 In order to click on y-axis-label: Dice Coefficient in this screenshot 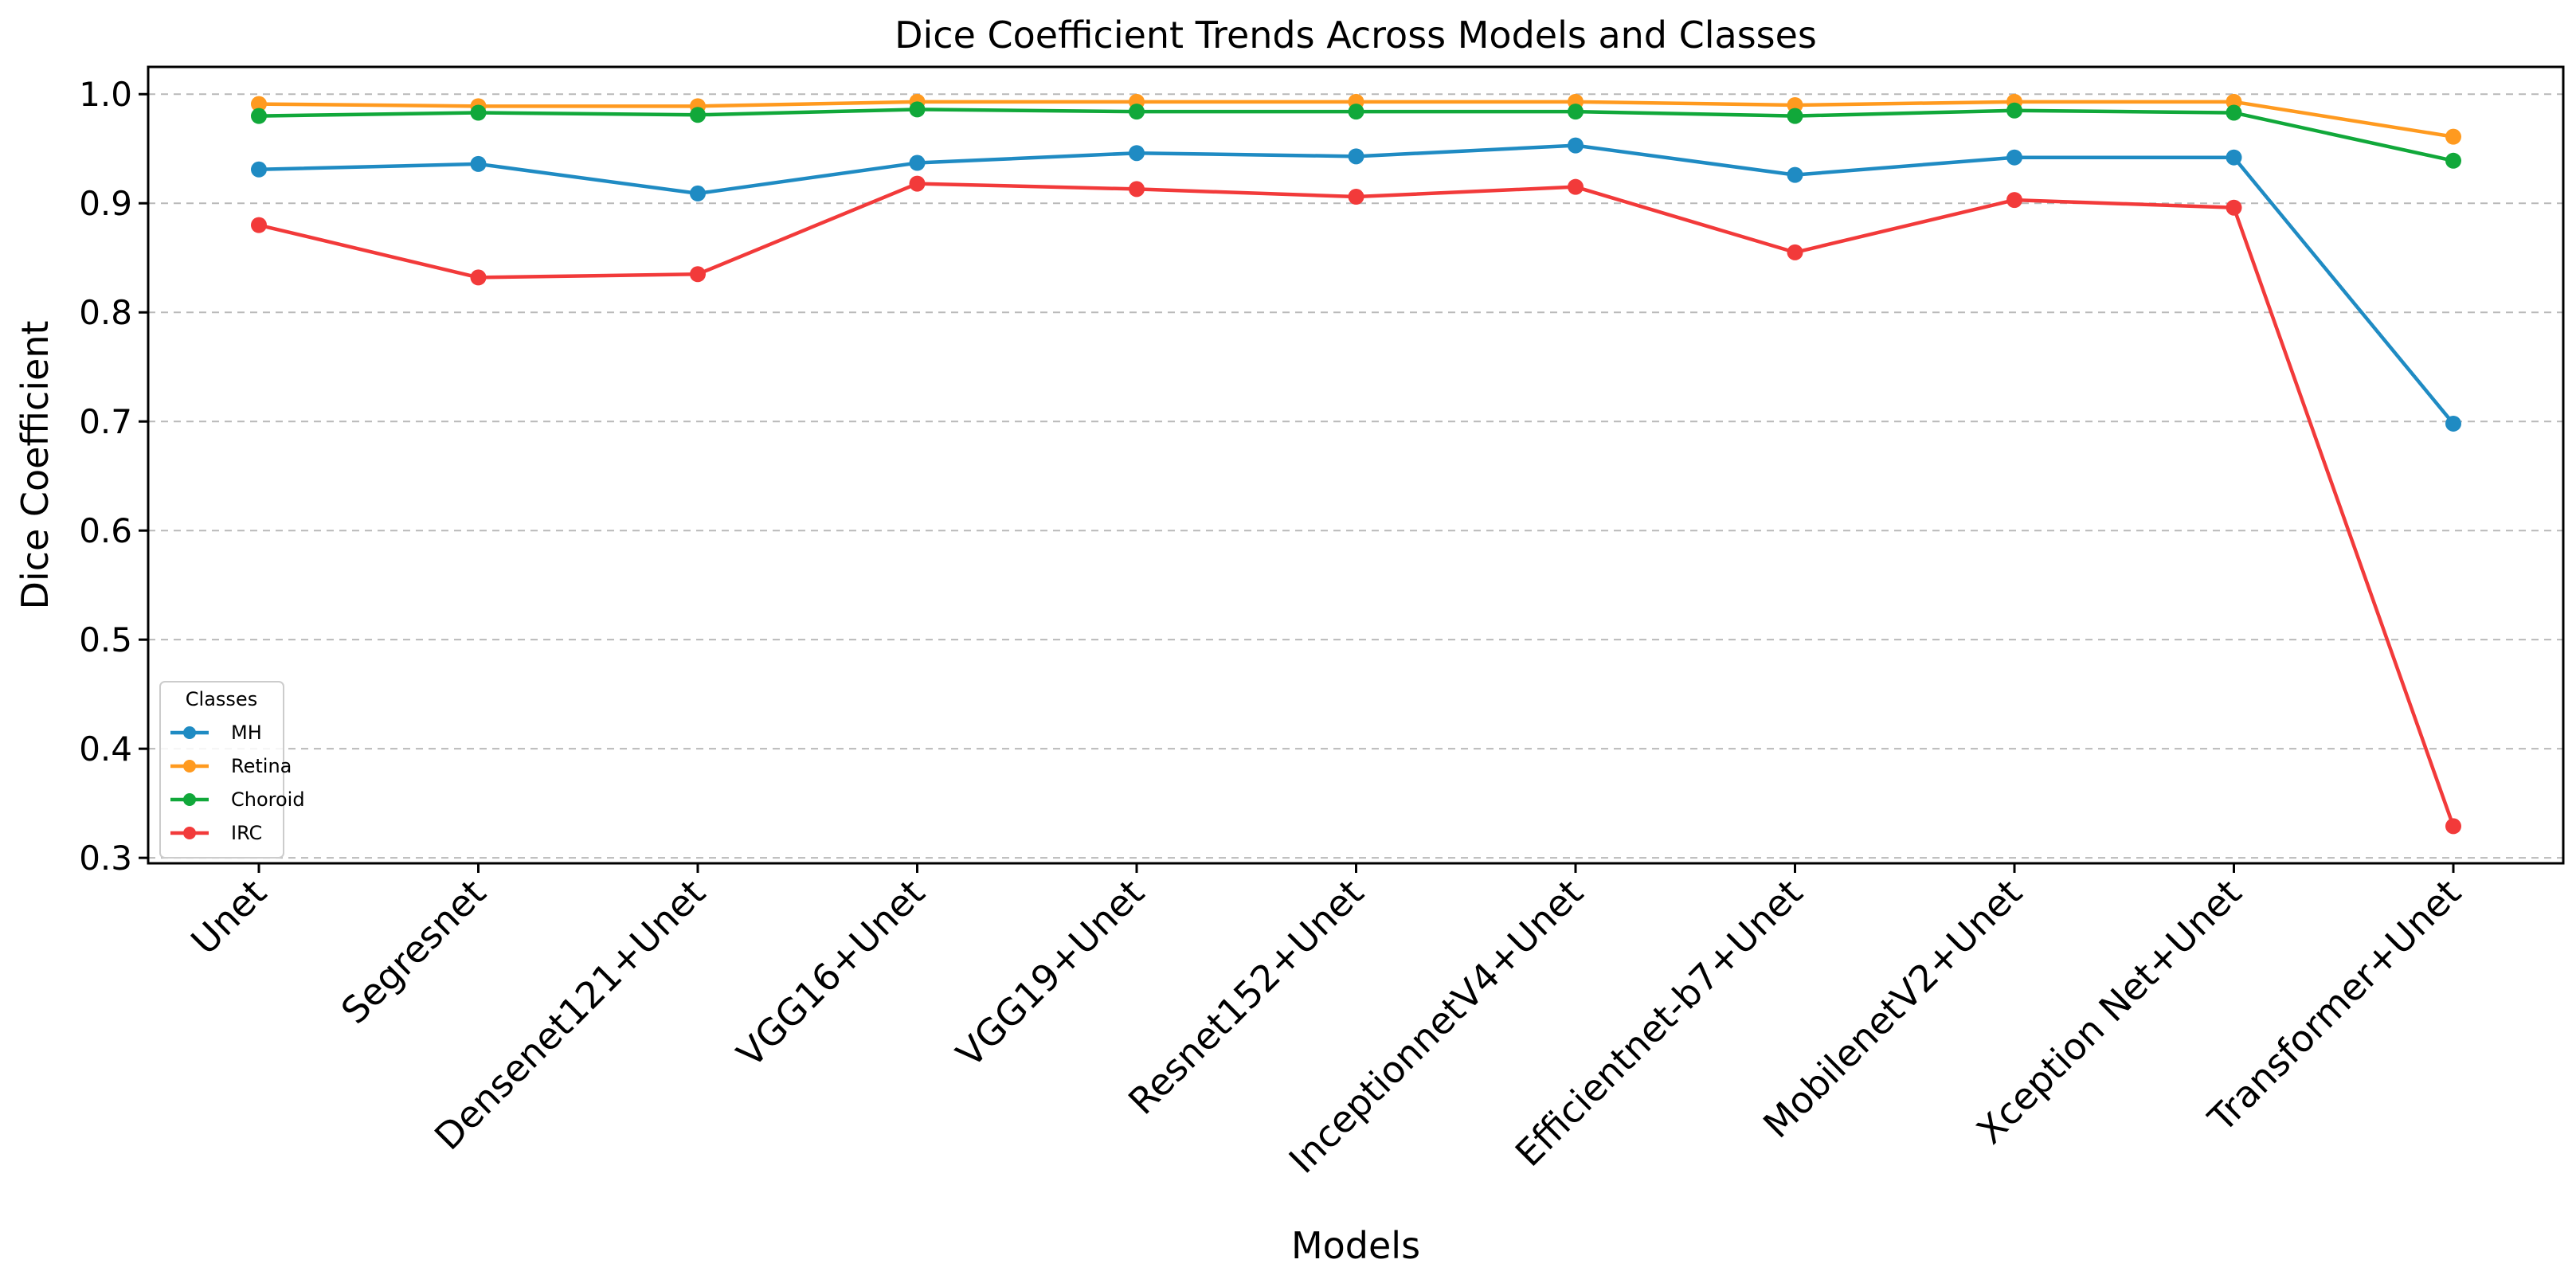, I will do `click(35, 464)`.